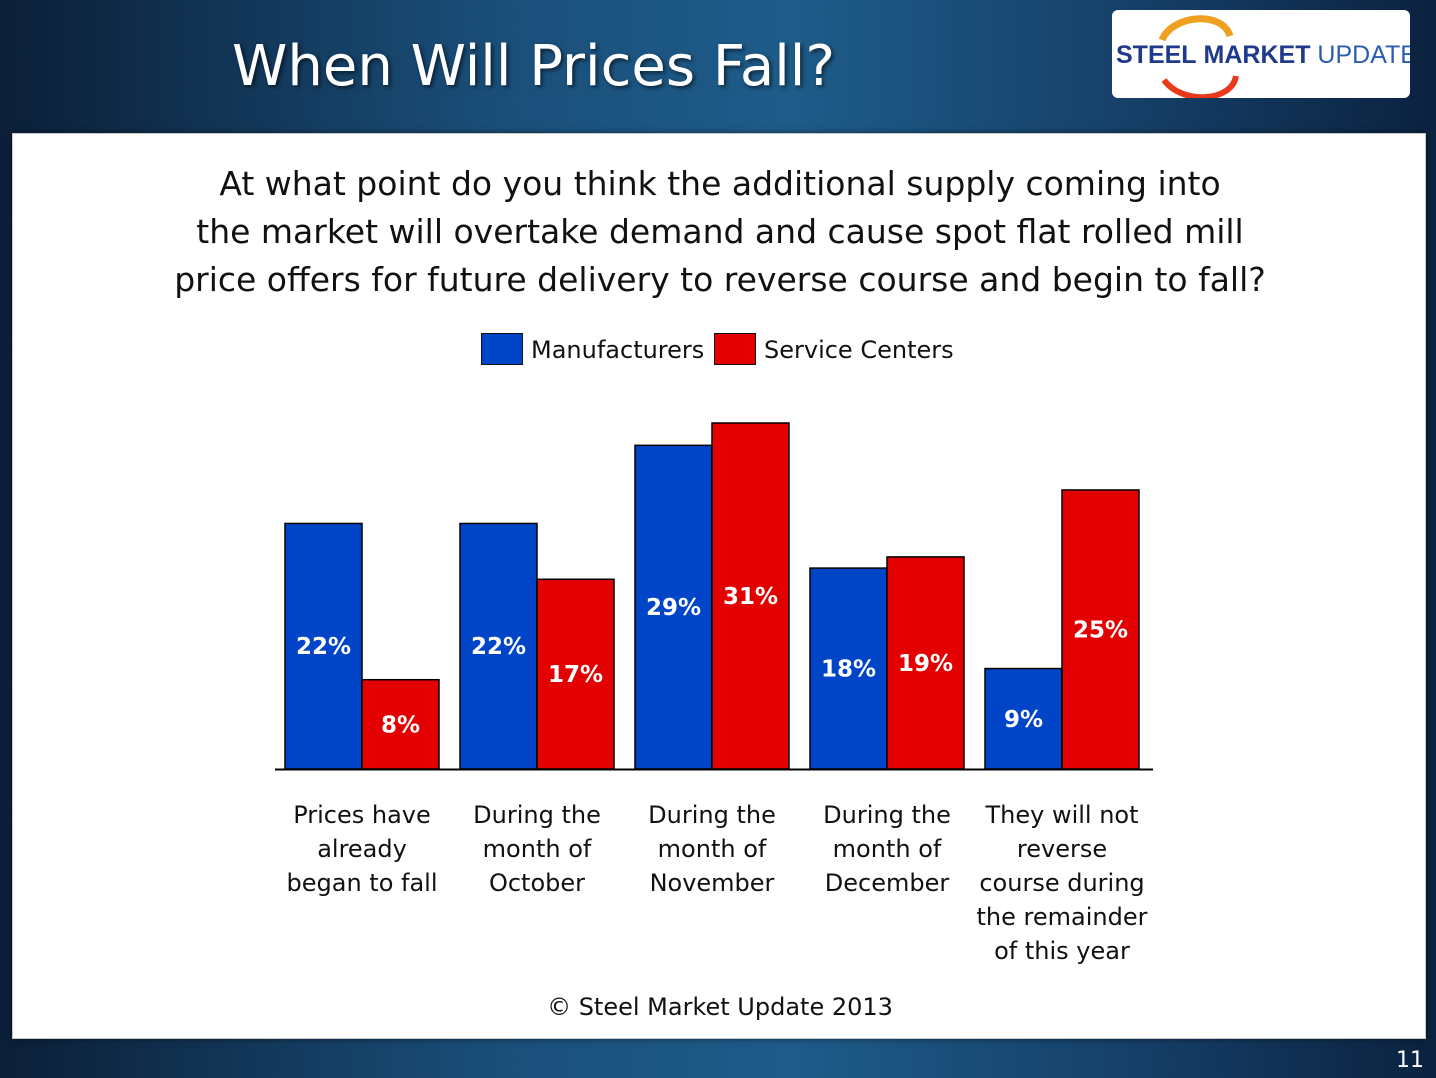  I want to click on data-label-service-centers-3: 19%, so click(925, 664).